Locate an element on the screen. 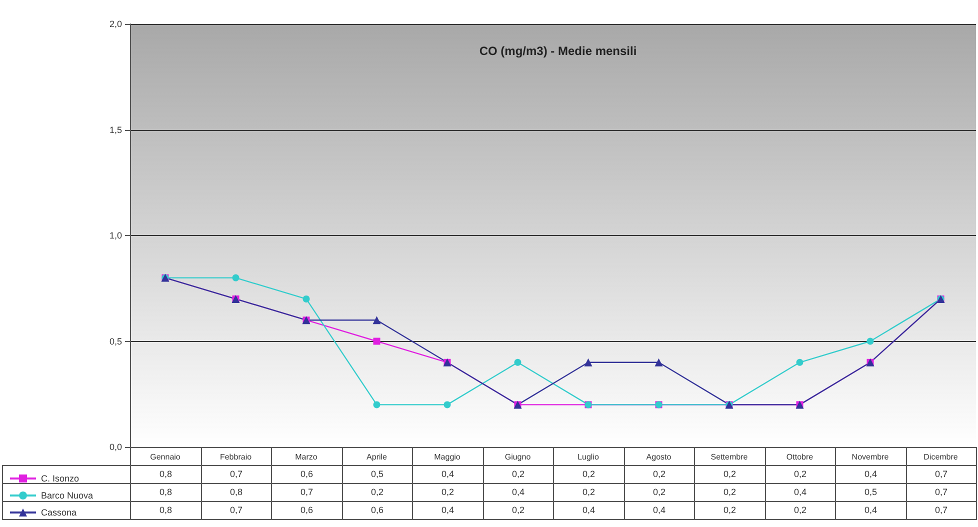 This screenshot has width=978, height=527. legend-label: Barco Nuova is located at coordinates (67, 495).